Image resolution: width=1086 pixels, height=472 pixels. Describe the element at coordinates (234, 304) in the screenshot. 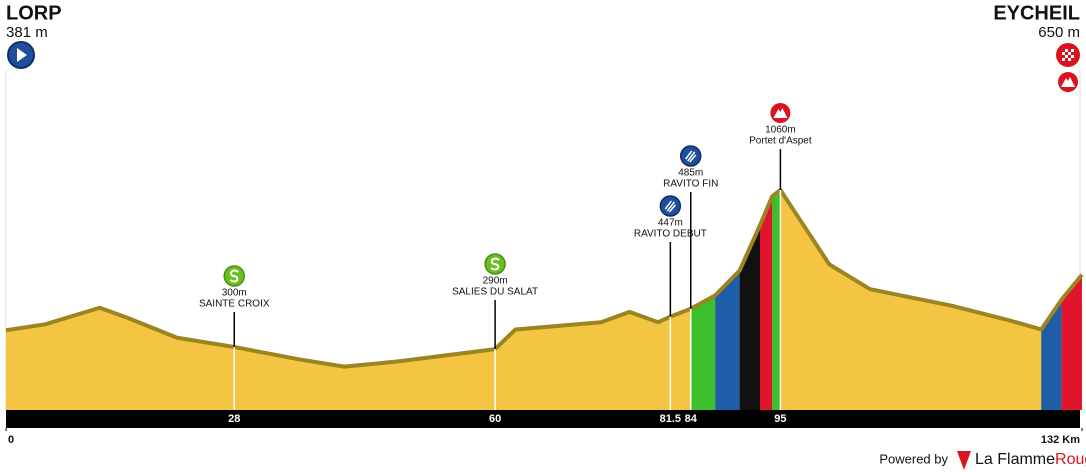

I see `marker-name: SAINTE CROIX` at that location.